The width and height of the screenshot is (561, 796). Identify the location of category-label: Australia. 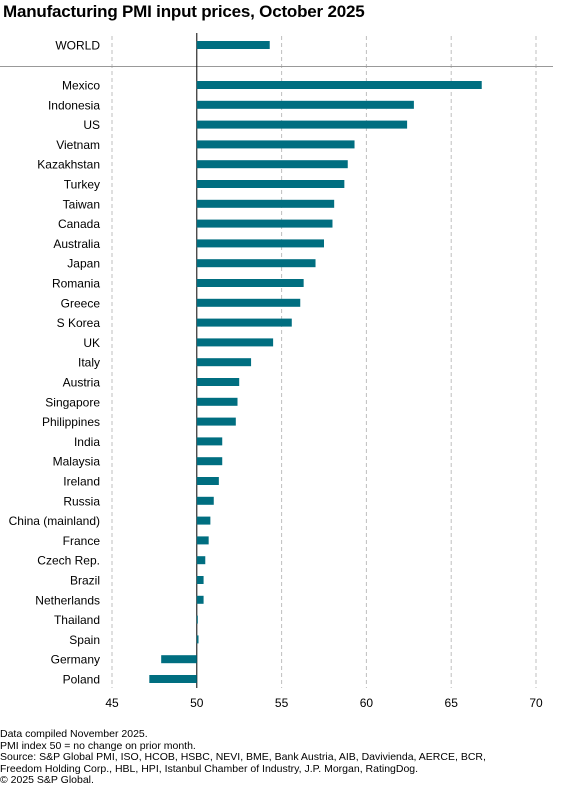
(76, 244).